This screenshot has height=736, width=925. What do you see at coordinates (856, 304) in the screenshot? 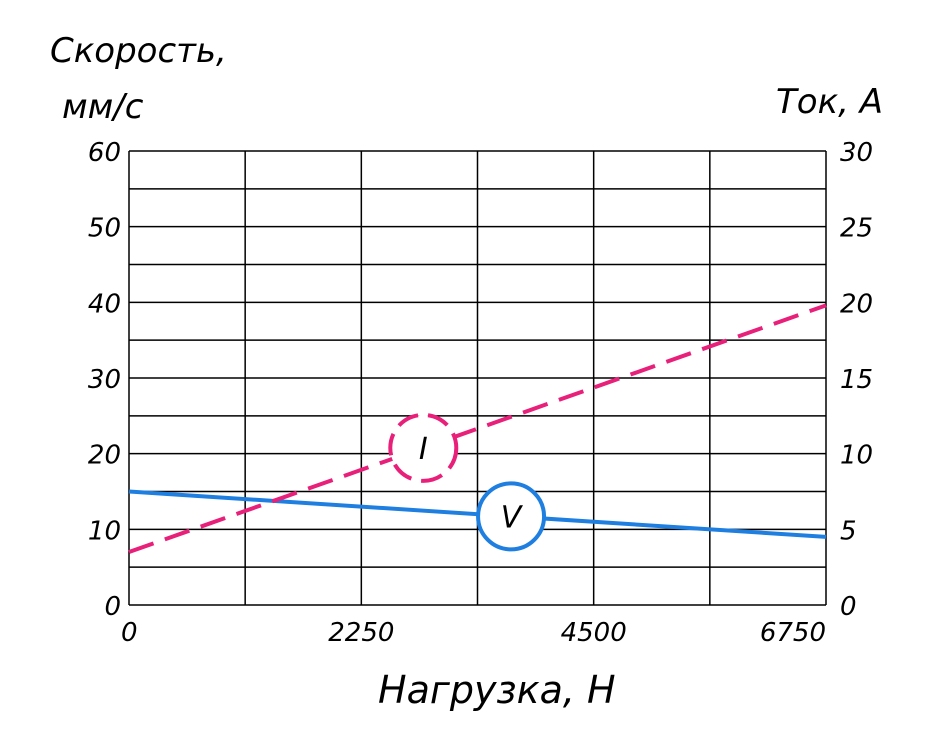
I see `y2-tick-label: 20` at bounding box center [856, 304].